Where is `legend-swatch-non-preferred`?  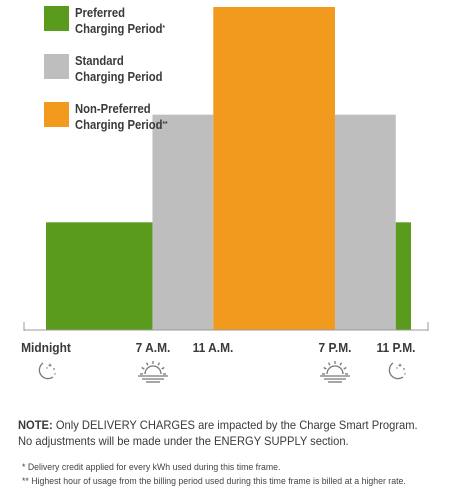
legend-swatch-non-preferred is located at coordinates (56, 114).